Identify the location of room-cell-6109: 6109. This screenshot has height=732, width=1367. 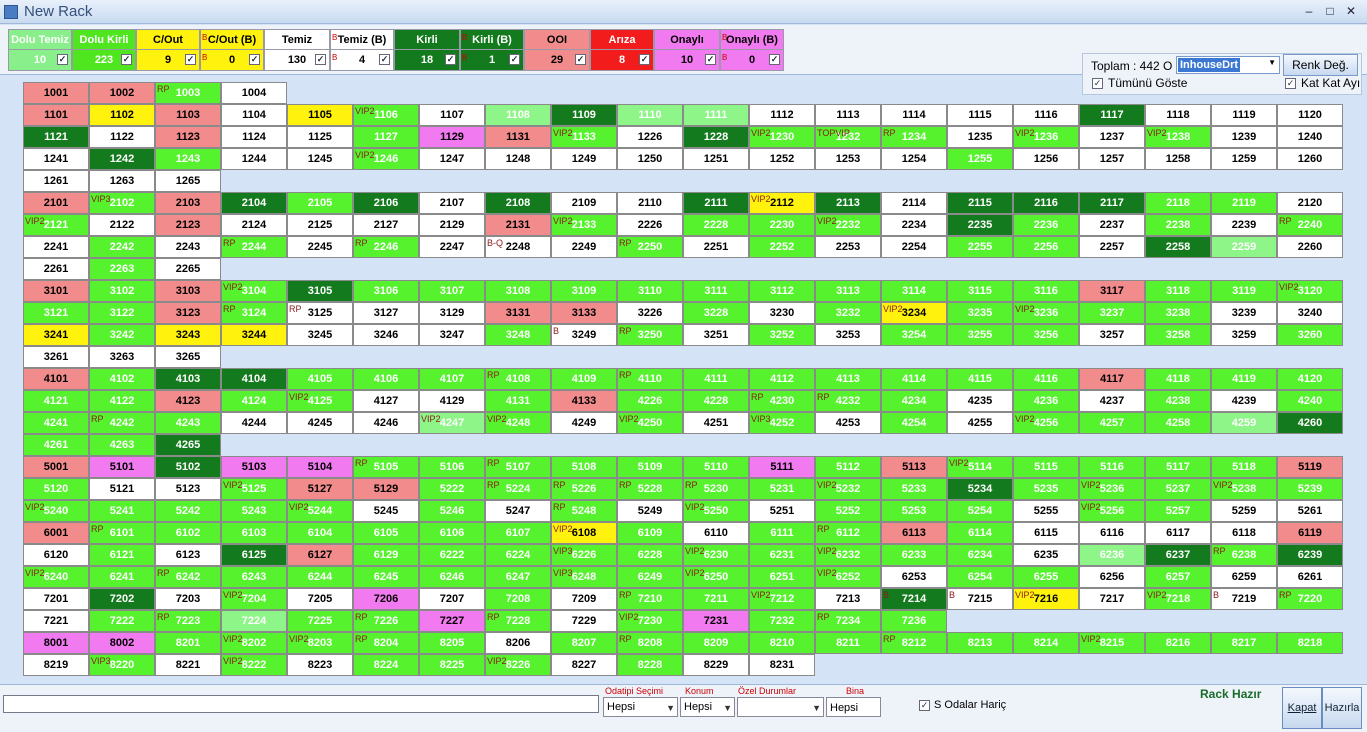
(650, 533).